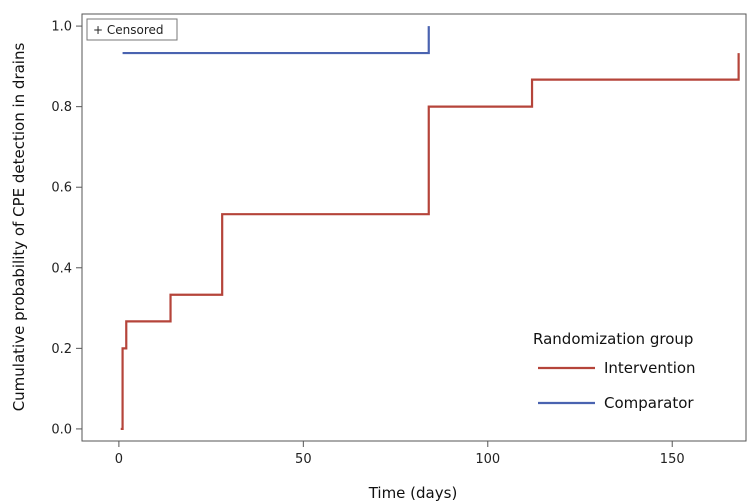  I want to click on x-tick-label: 150, so click(672, 459).